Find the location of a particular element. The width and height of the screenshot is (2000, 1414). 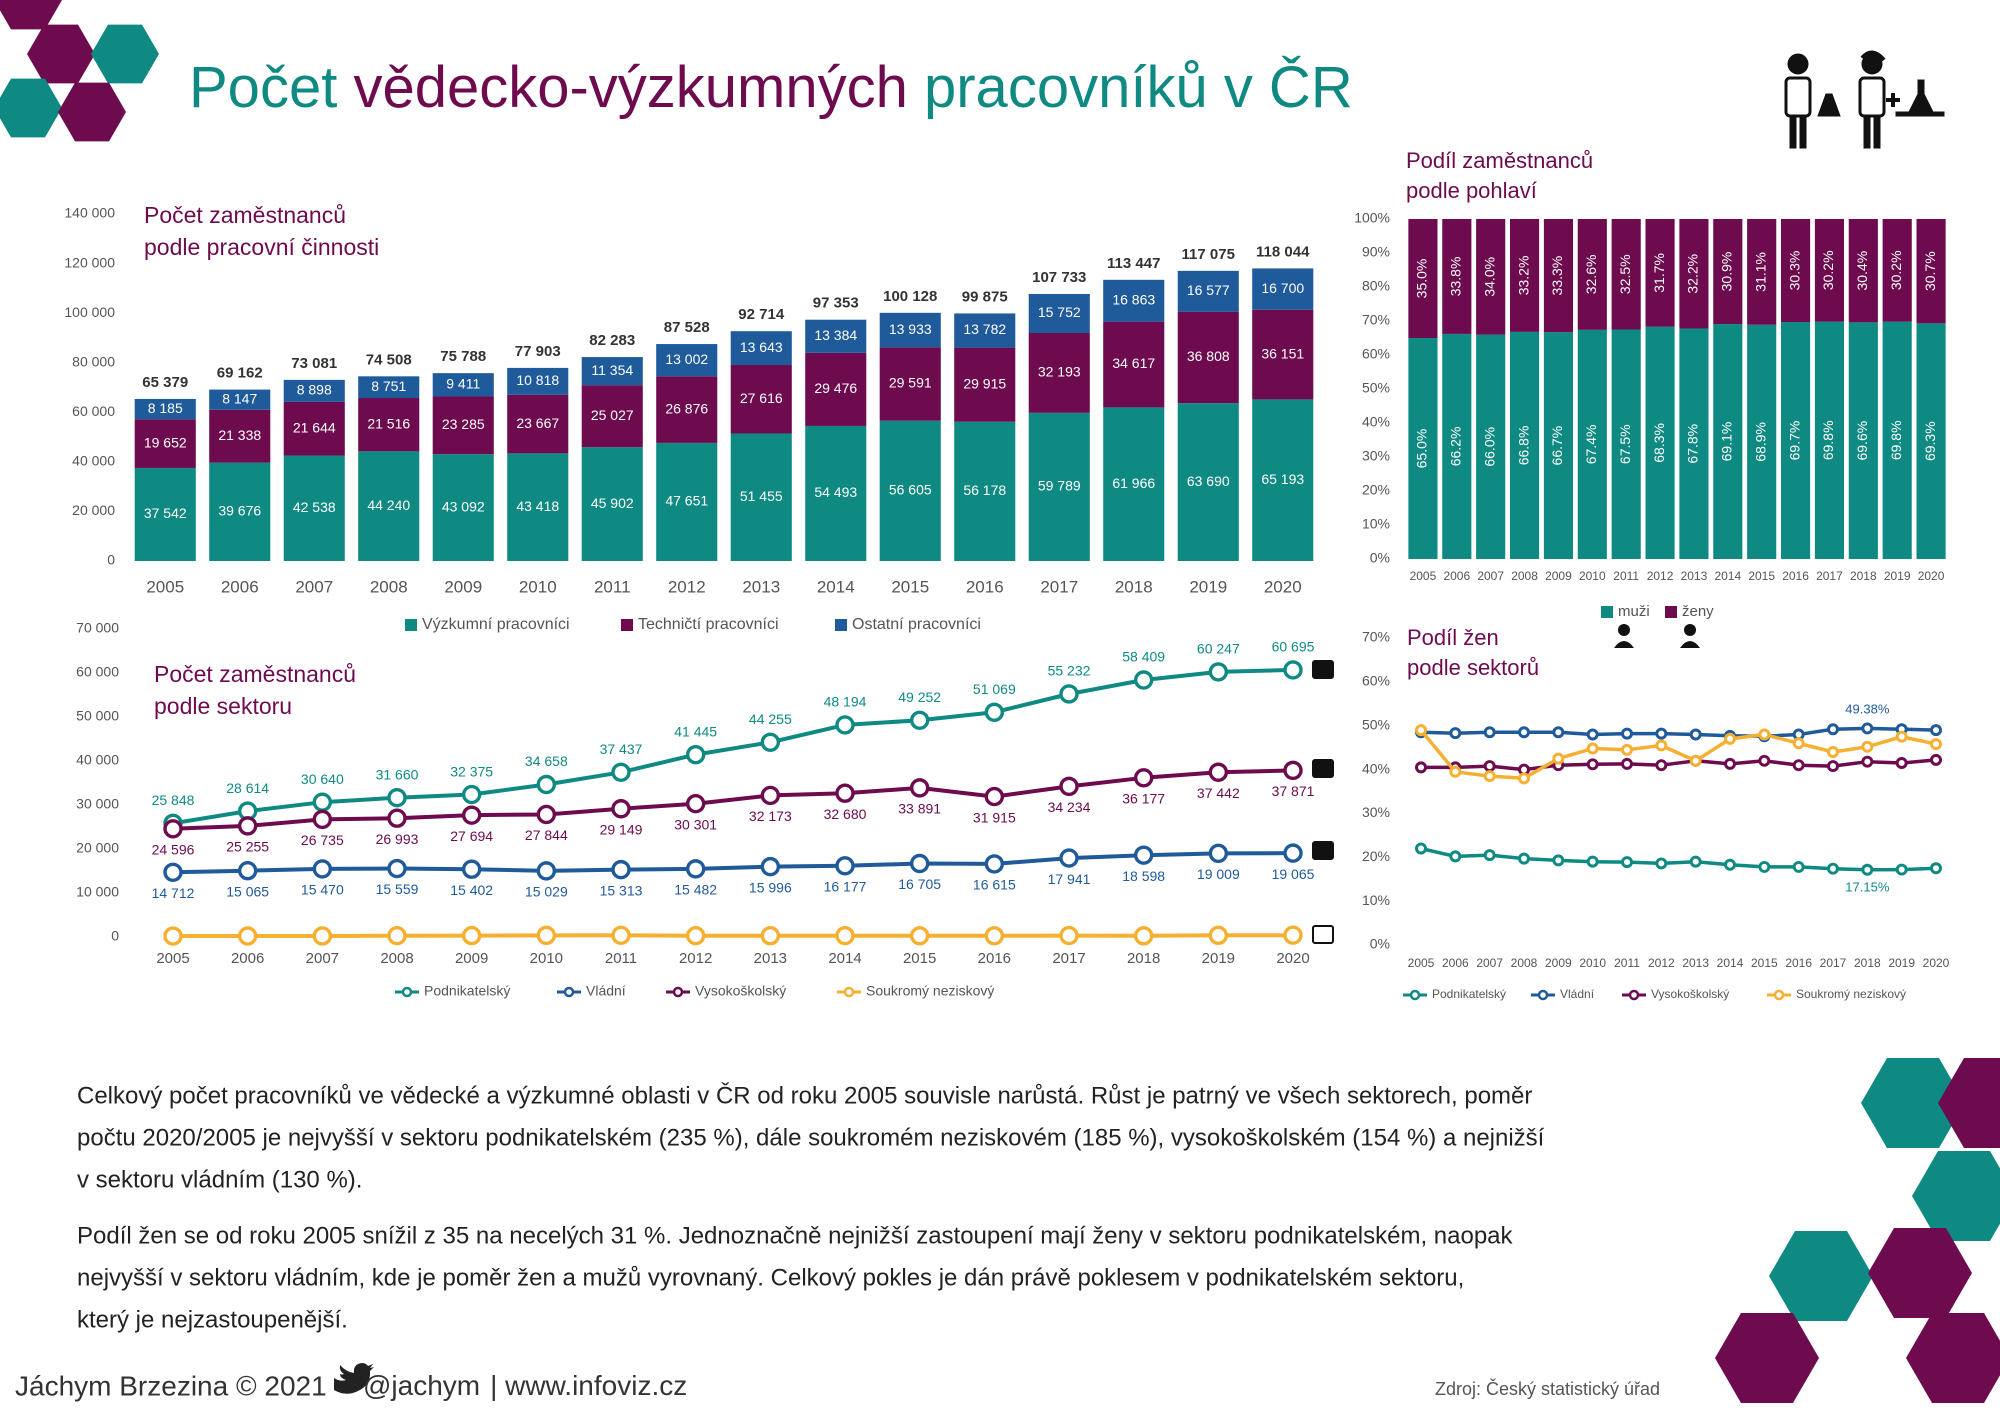

y-tick-label: 100% is located at coordinates (1372, 218).